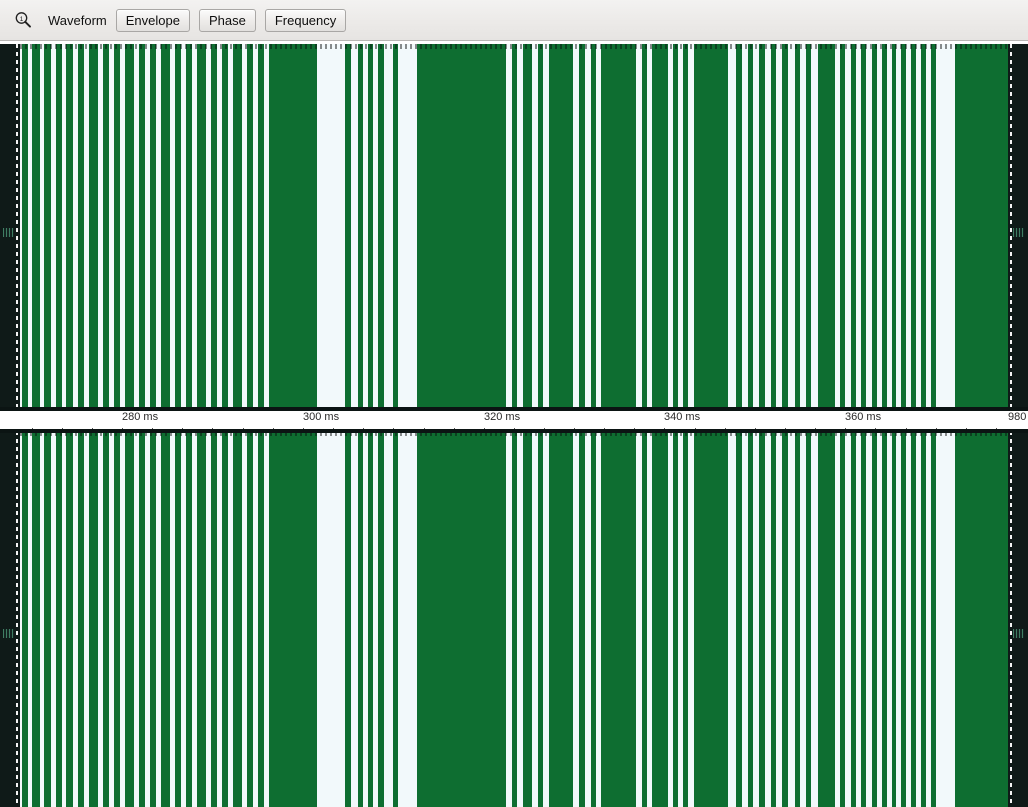 The width and height of the screenshot is (1028, 807). What do you see at coordinates (514, 20) in the screenshot?
I see `toolbar: 1 Waveform Envelope Phase Frequency` at bounding box center [514, 20].